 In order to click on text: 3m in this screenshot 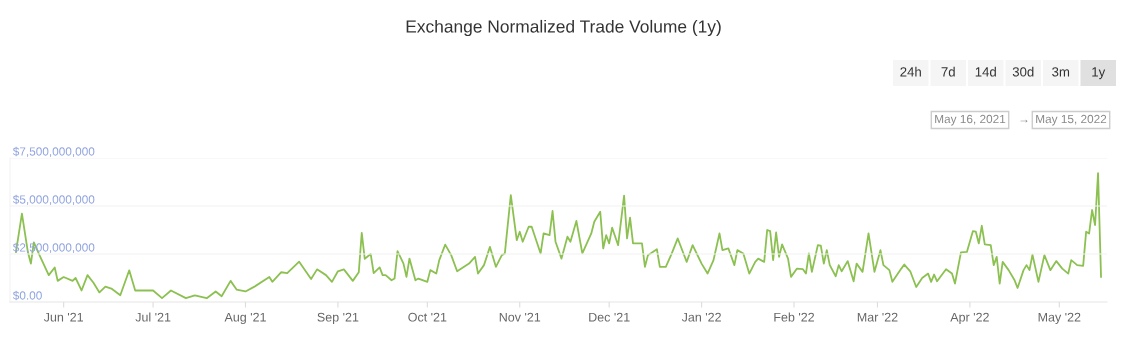, I will do `click(1061, 72)`.